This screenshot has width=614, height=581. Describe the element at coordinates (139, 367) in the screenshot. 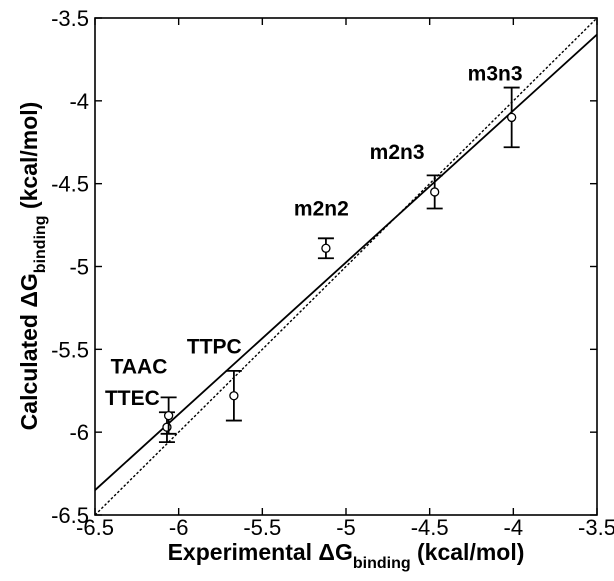

I see `point-label-taac: TAAC` at that location.